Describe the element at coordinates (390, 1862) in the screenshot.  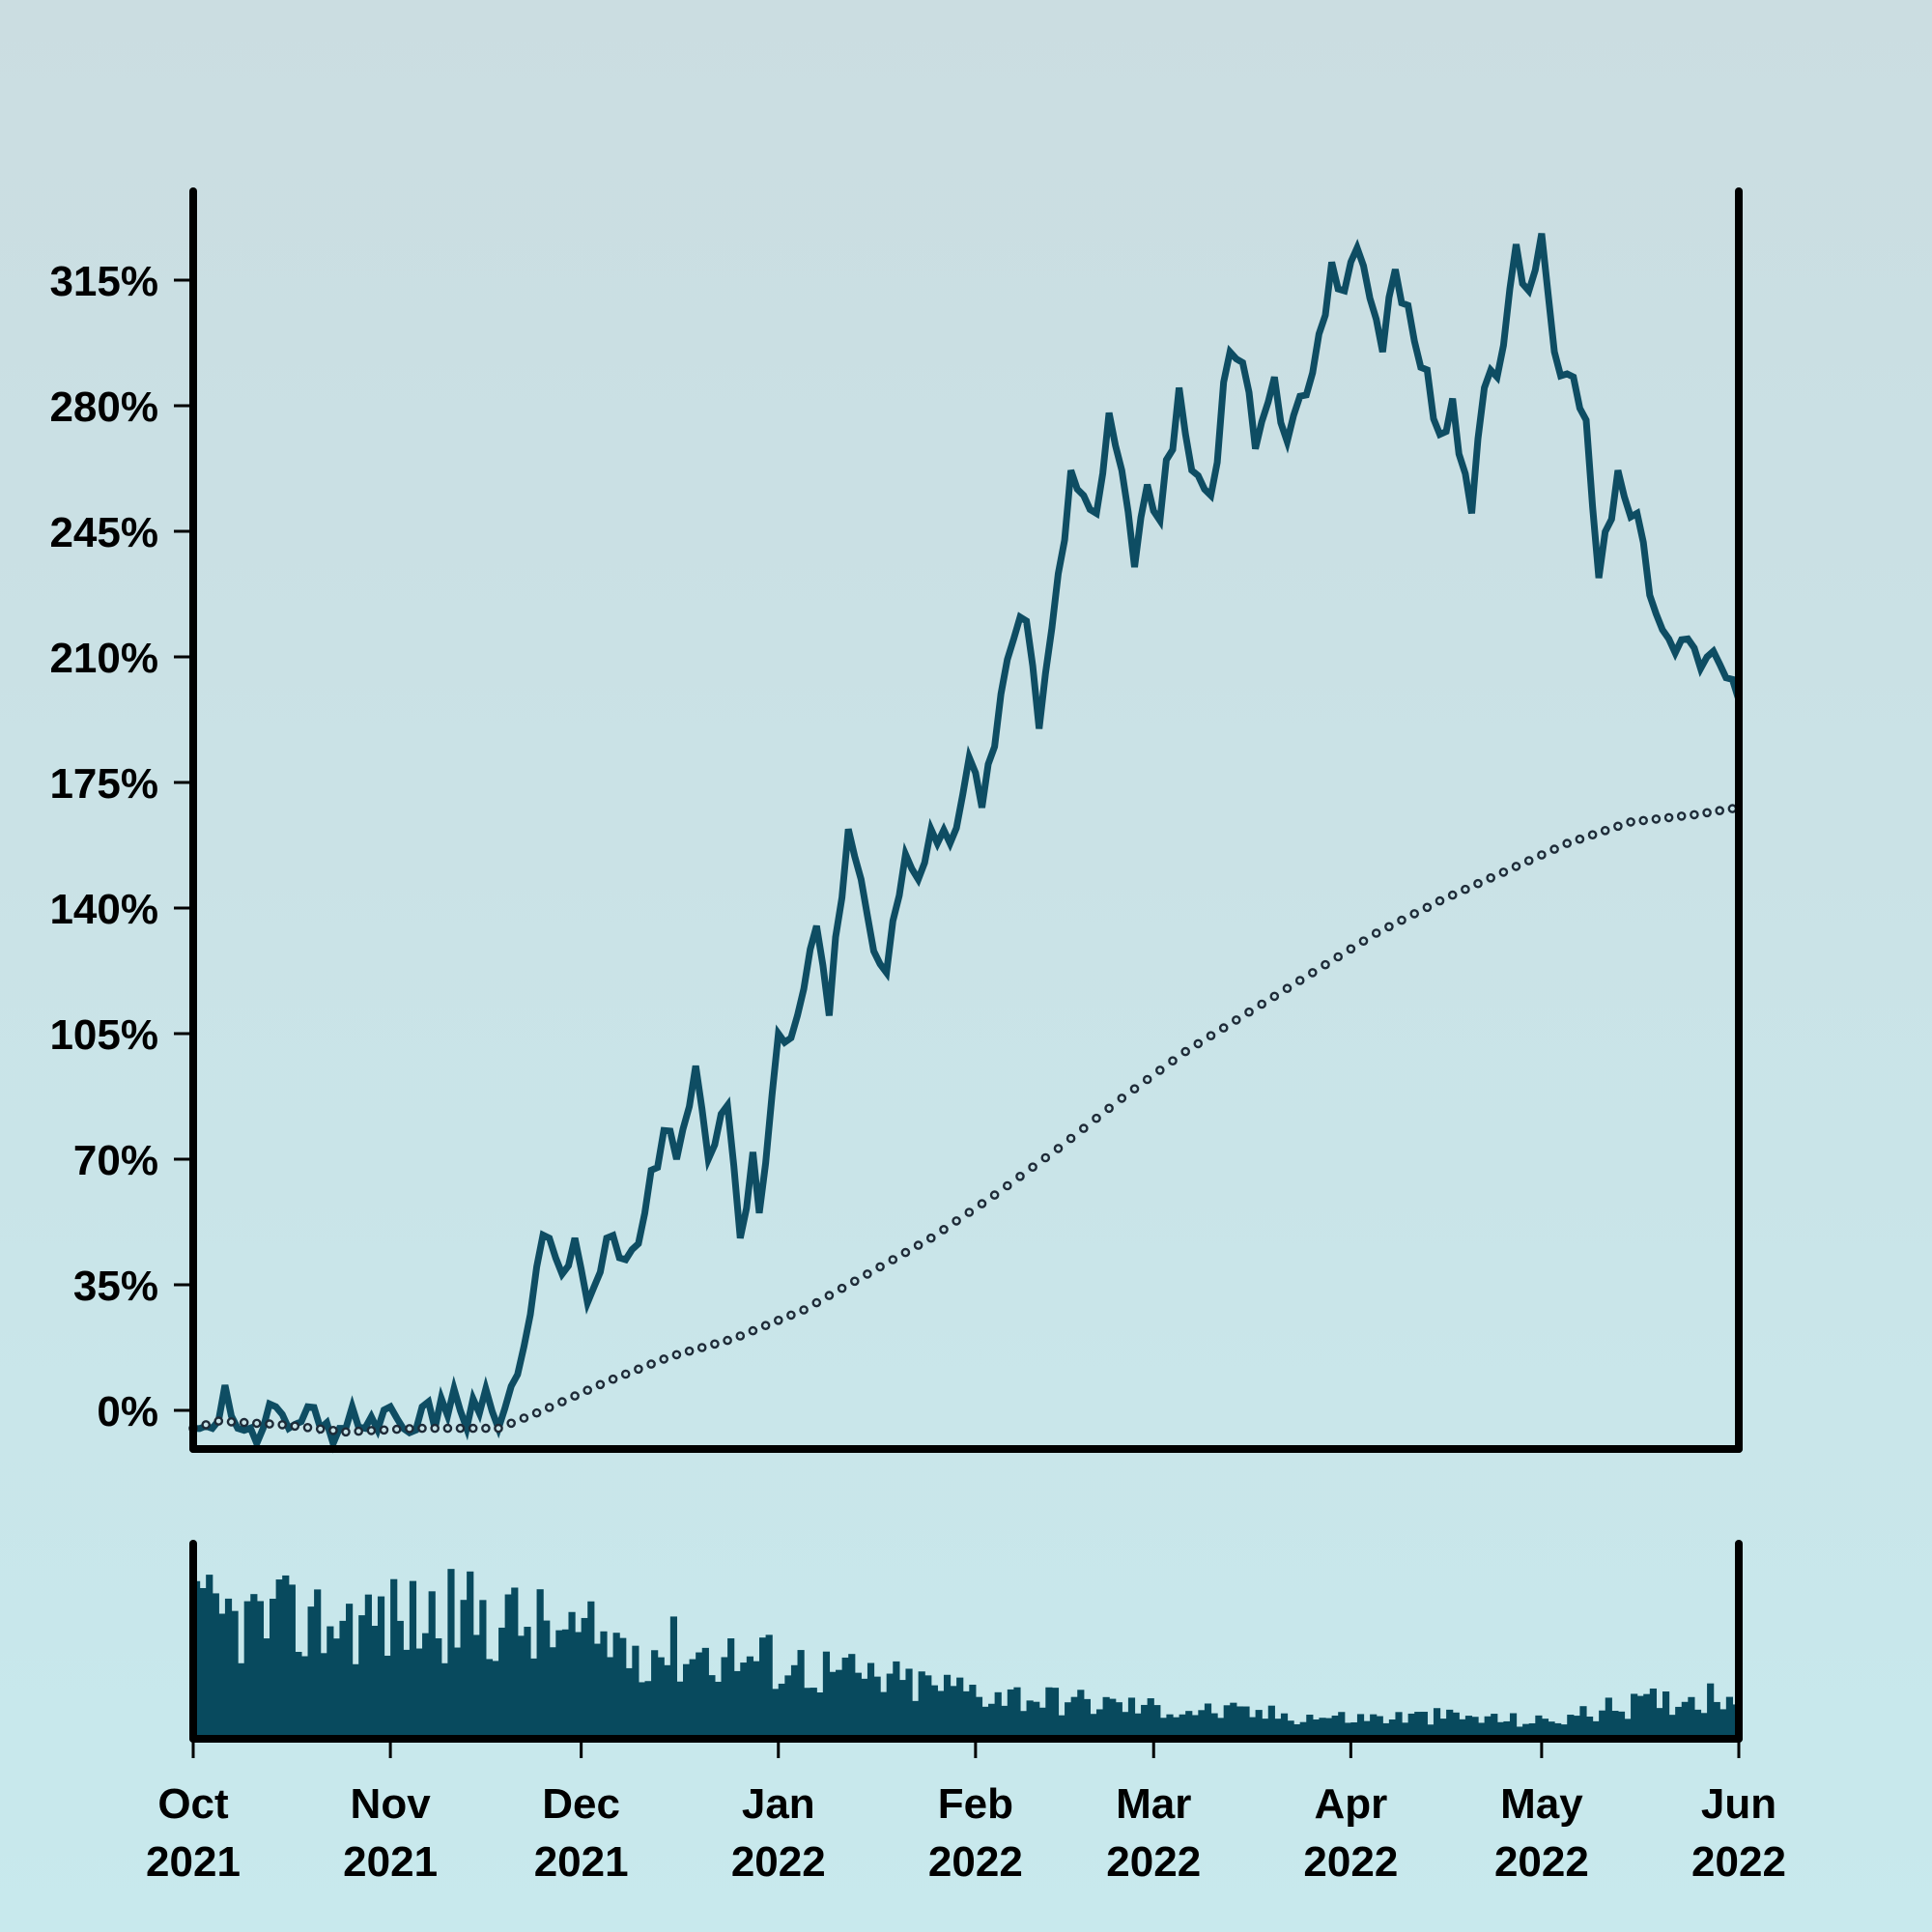
I see `x-tick-year: 2021` at that location.